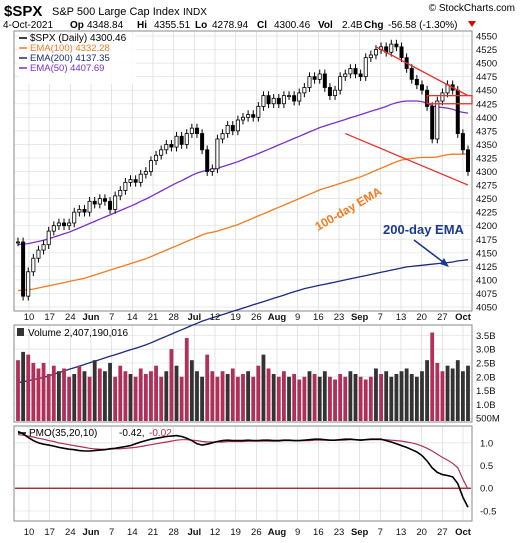 The image size is (523, 543). Describe the element at coordinates (472, 8) in the screenshot. I see `watermark: © StockCharts.com` at that location.